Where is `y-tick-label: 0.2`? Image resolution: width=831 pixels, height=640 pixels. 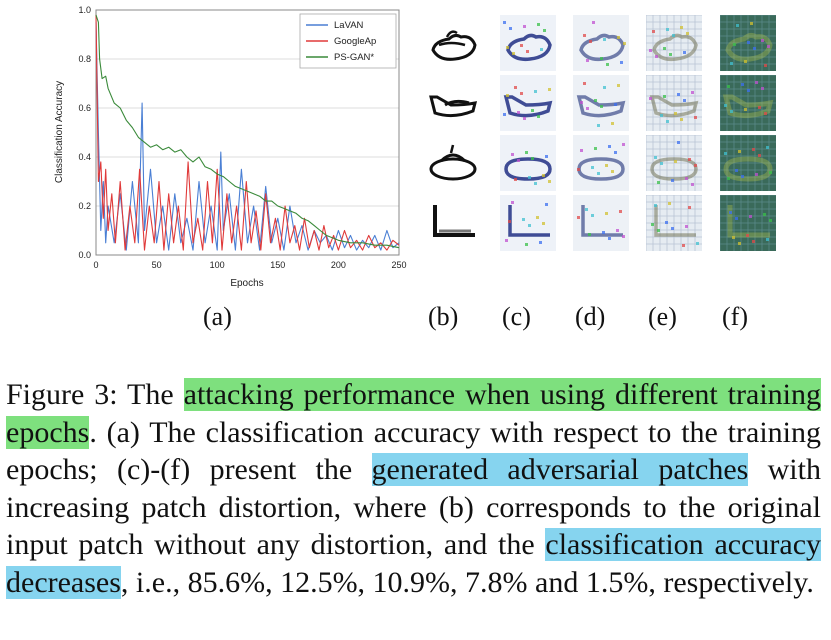
y-tick-label: 0.2 is located at coordinates (84, 206).